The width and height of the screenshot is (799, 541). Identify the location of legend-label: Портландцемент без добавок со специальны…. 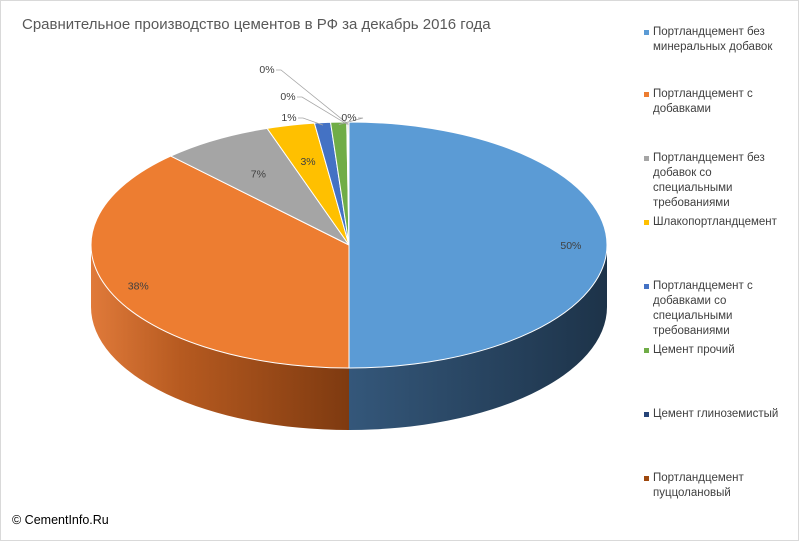
(709, 180).